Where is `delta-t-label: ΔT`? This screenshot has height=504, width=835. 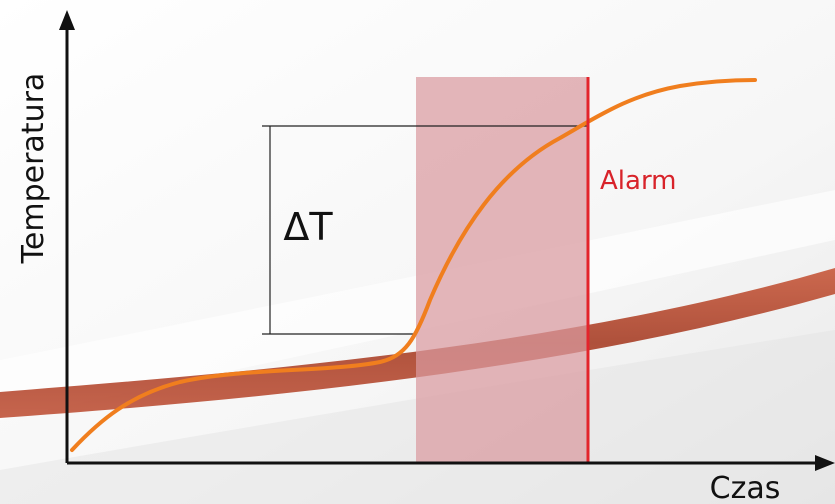
delta-t-label: ΔT is located at coordinates (308, 227).